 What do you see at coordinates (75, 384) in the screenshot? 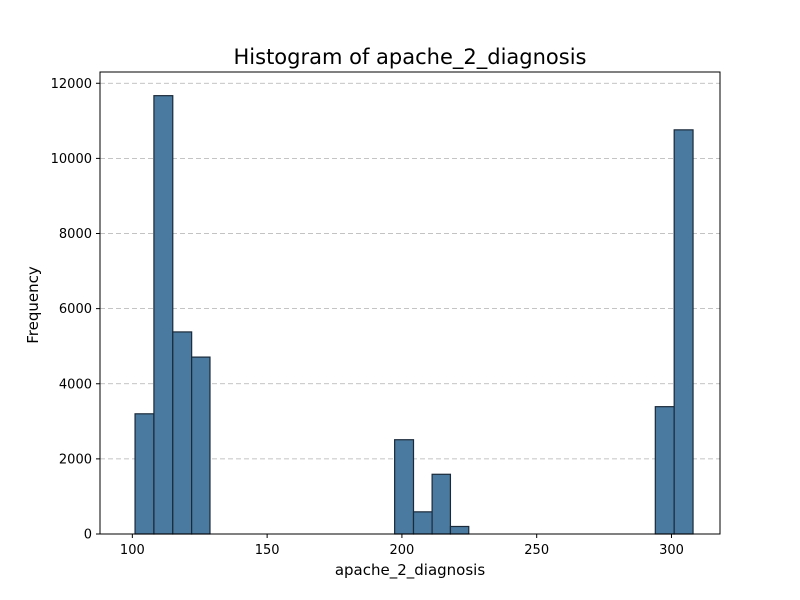
I see `y-tick-label: 4000` at bounding box center [75, 384].